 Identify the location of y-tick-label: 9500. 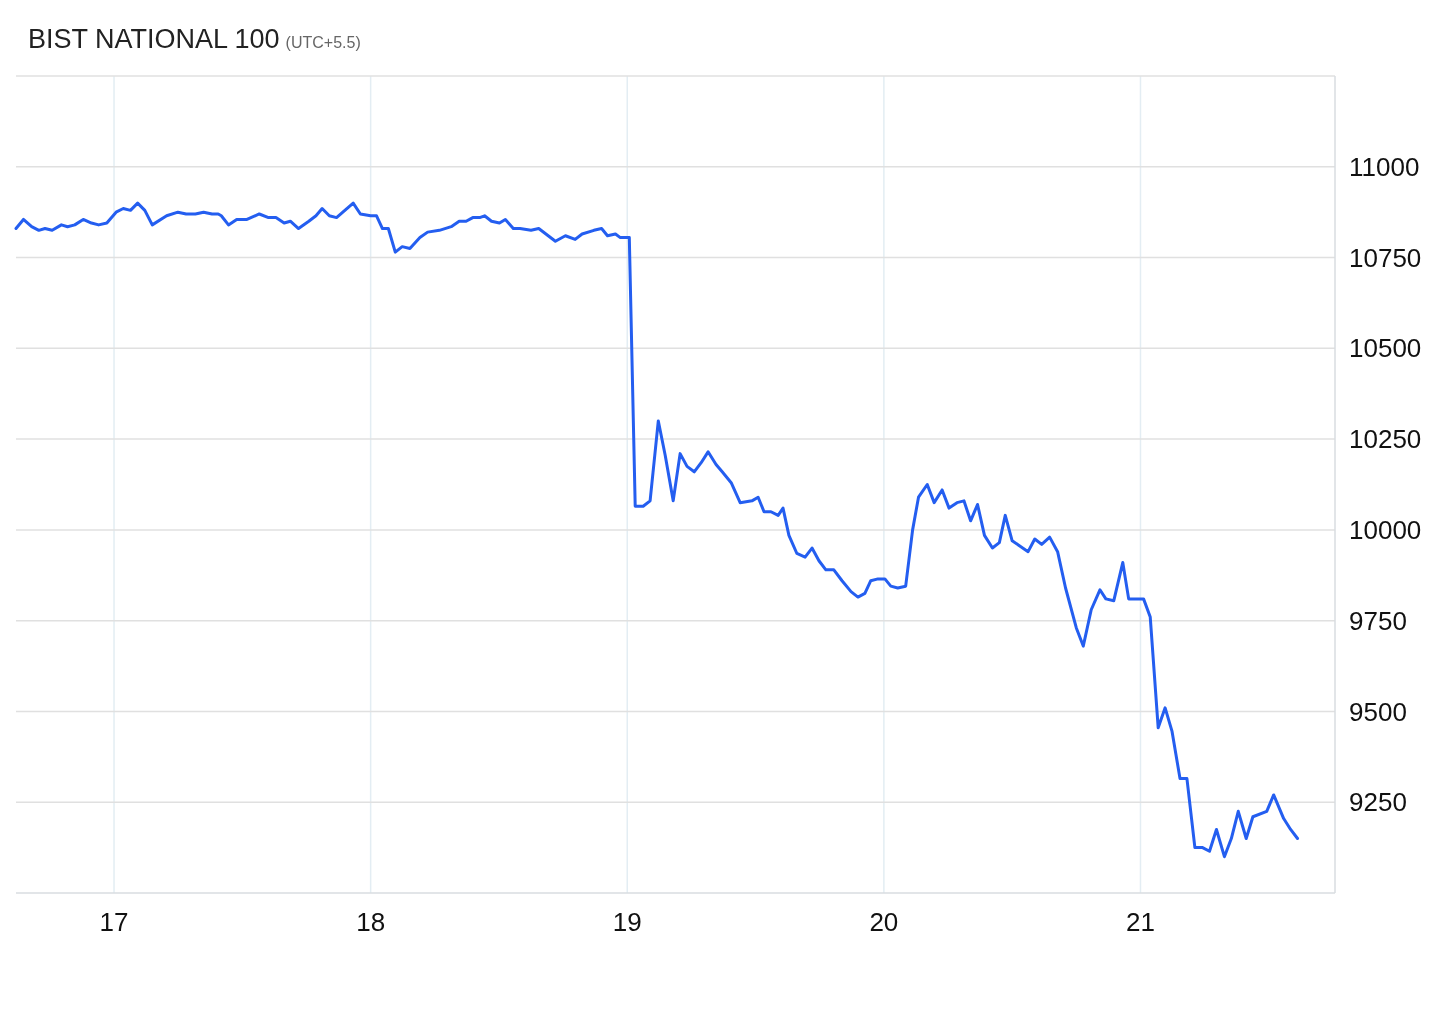
(1378, 711).